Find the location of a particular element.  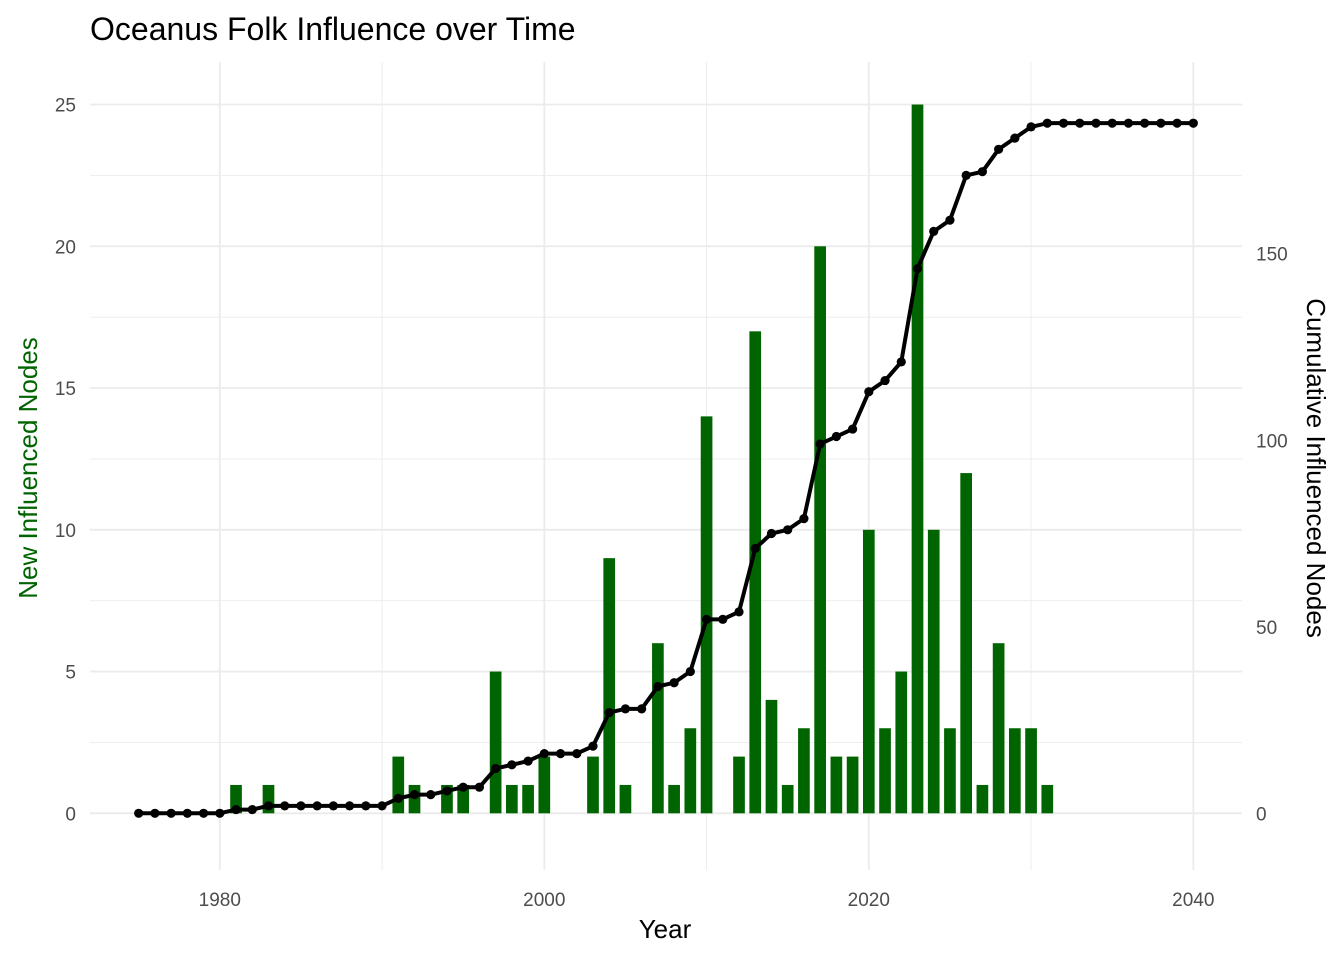

chart-title: Oceanus Folk Influence over Time is located at coordinates (333, 29).